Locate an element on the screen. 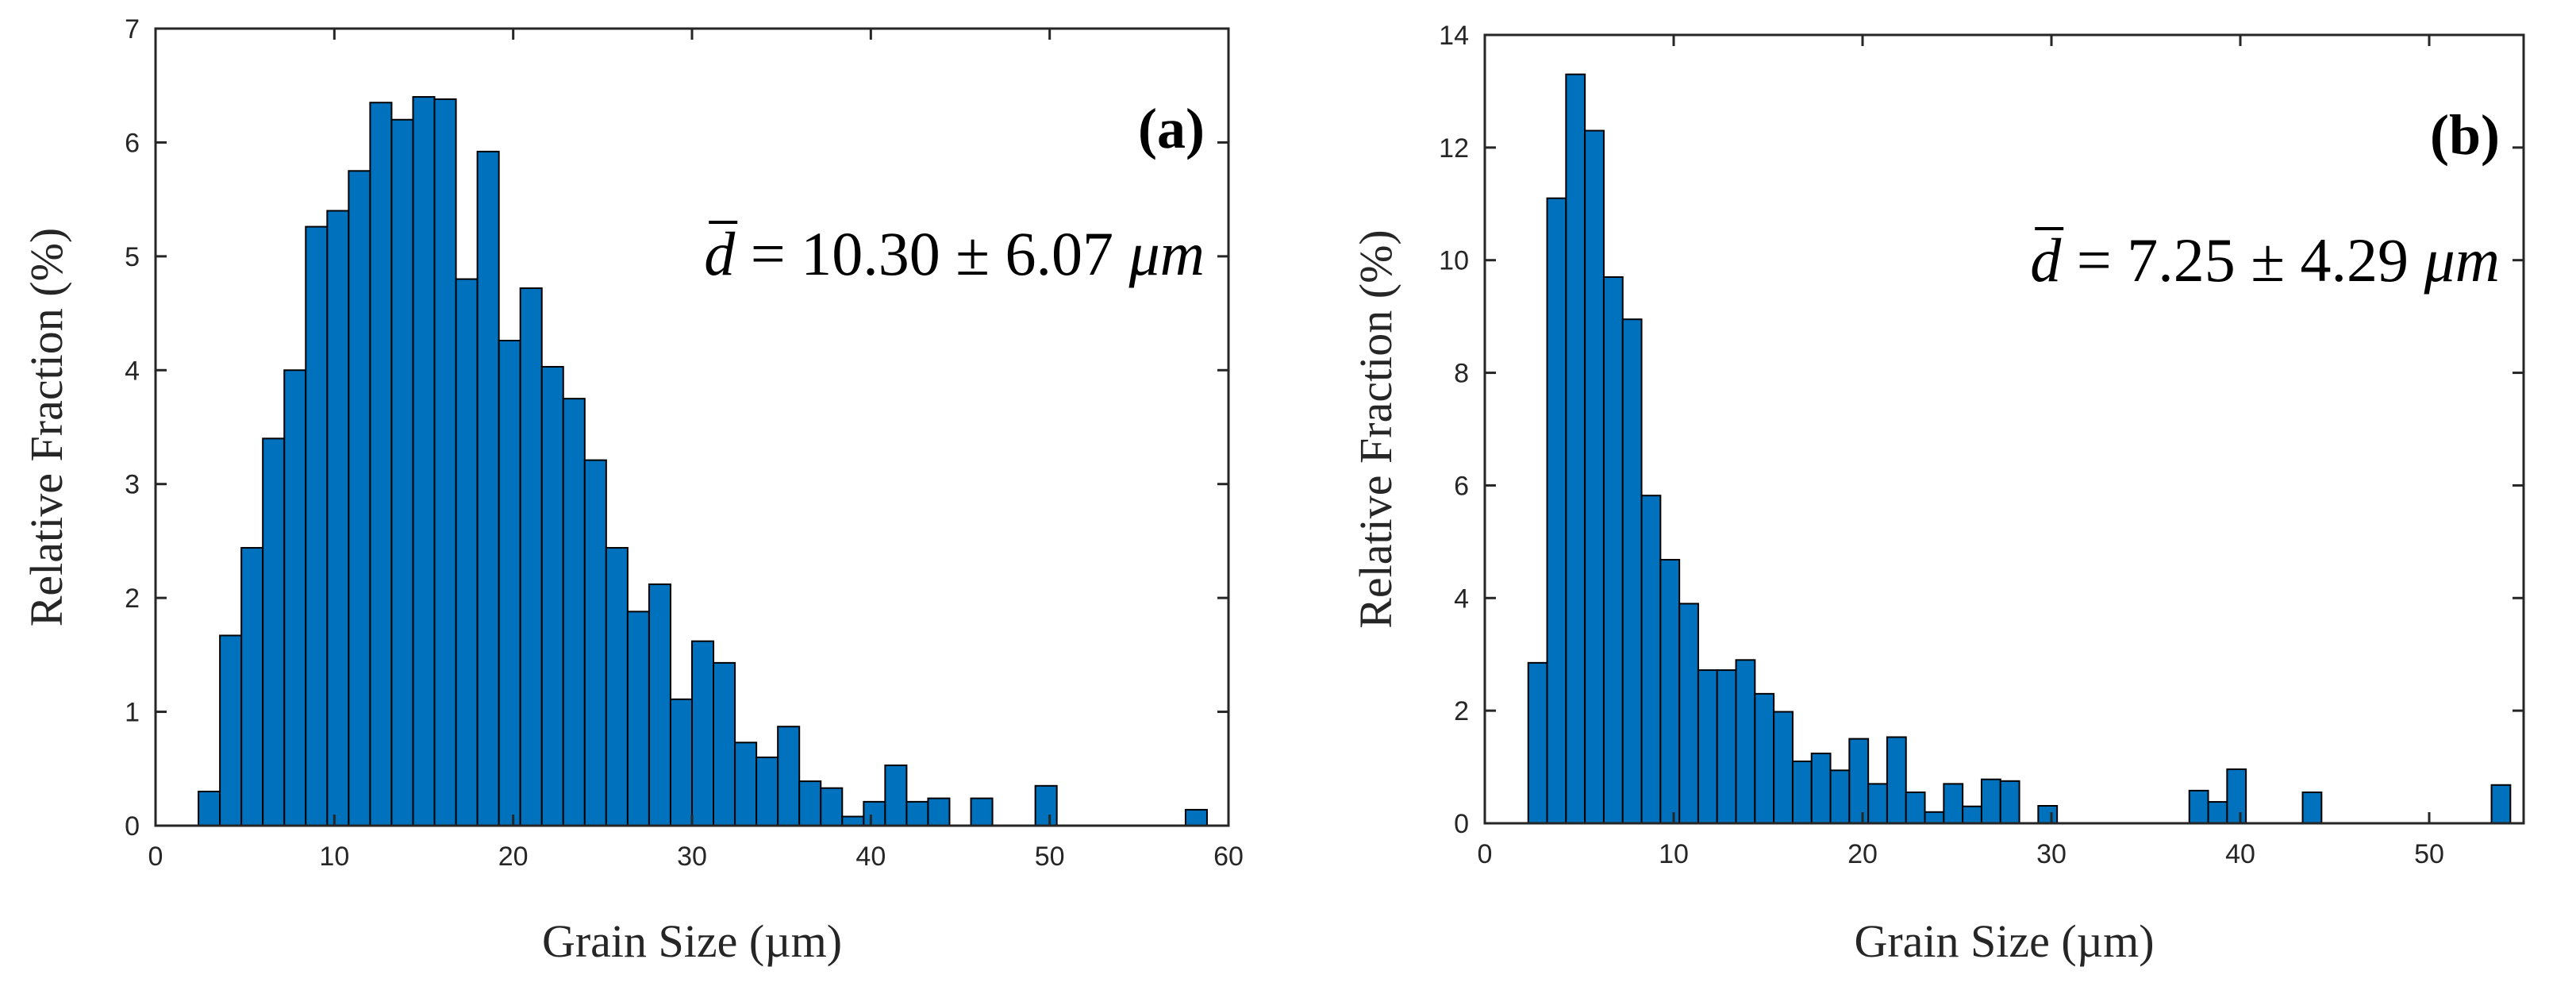 This screenshot has width=2576, height=990. mean-value-a: = 10.30 ± 6.07 is located at coordinates (940, 253).